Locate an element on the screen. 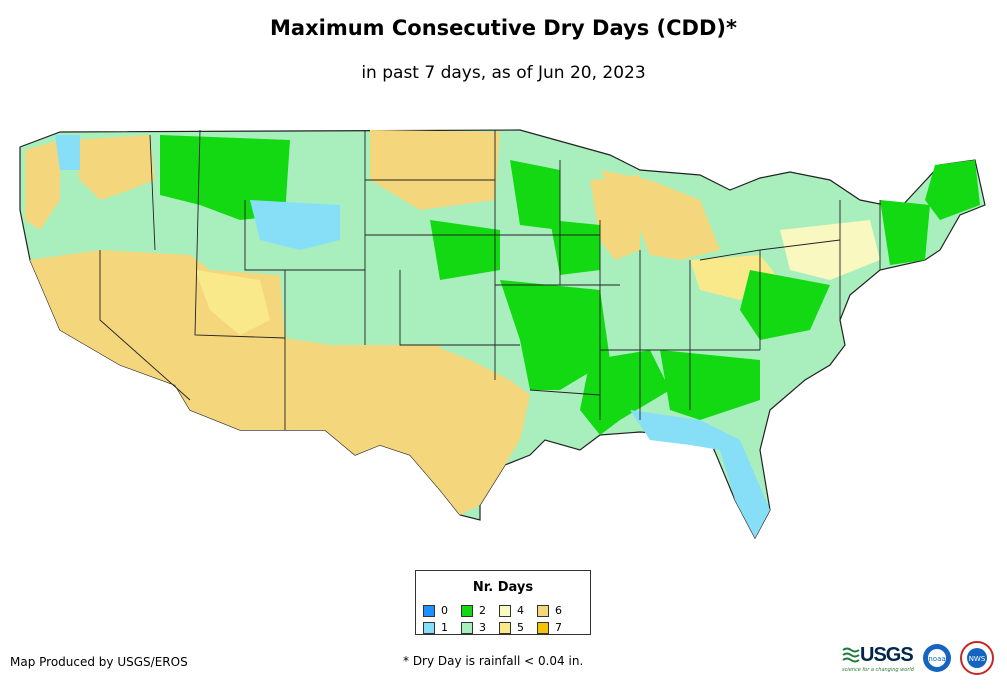 The height and width of the screenshot is (691, 1007). legend-item-3: 3 is located at coordinates (480, 627).